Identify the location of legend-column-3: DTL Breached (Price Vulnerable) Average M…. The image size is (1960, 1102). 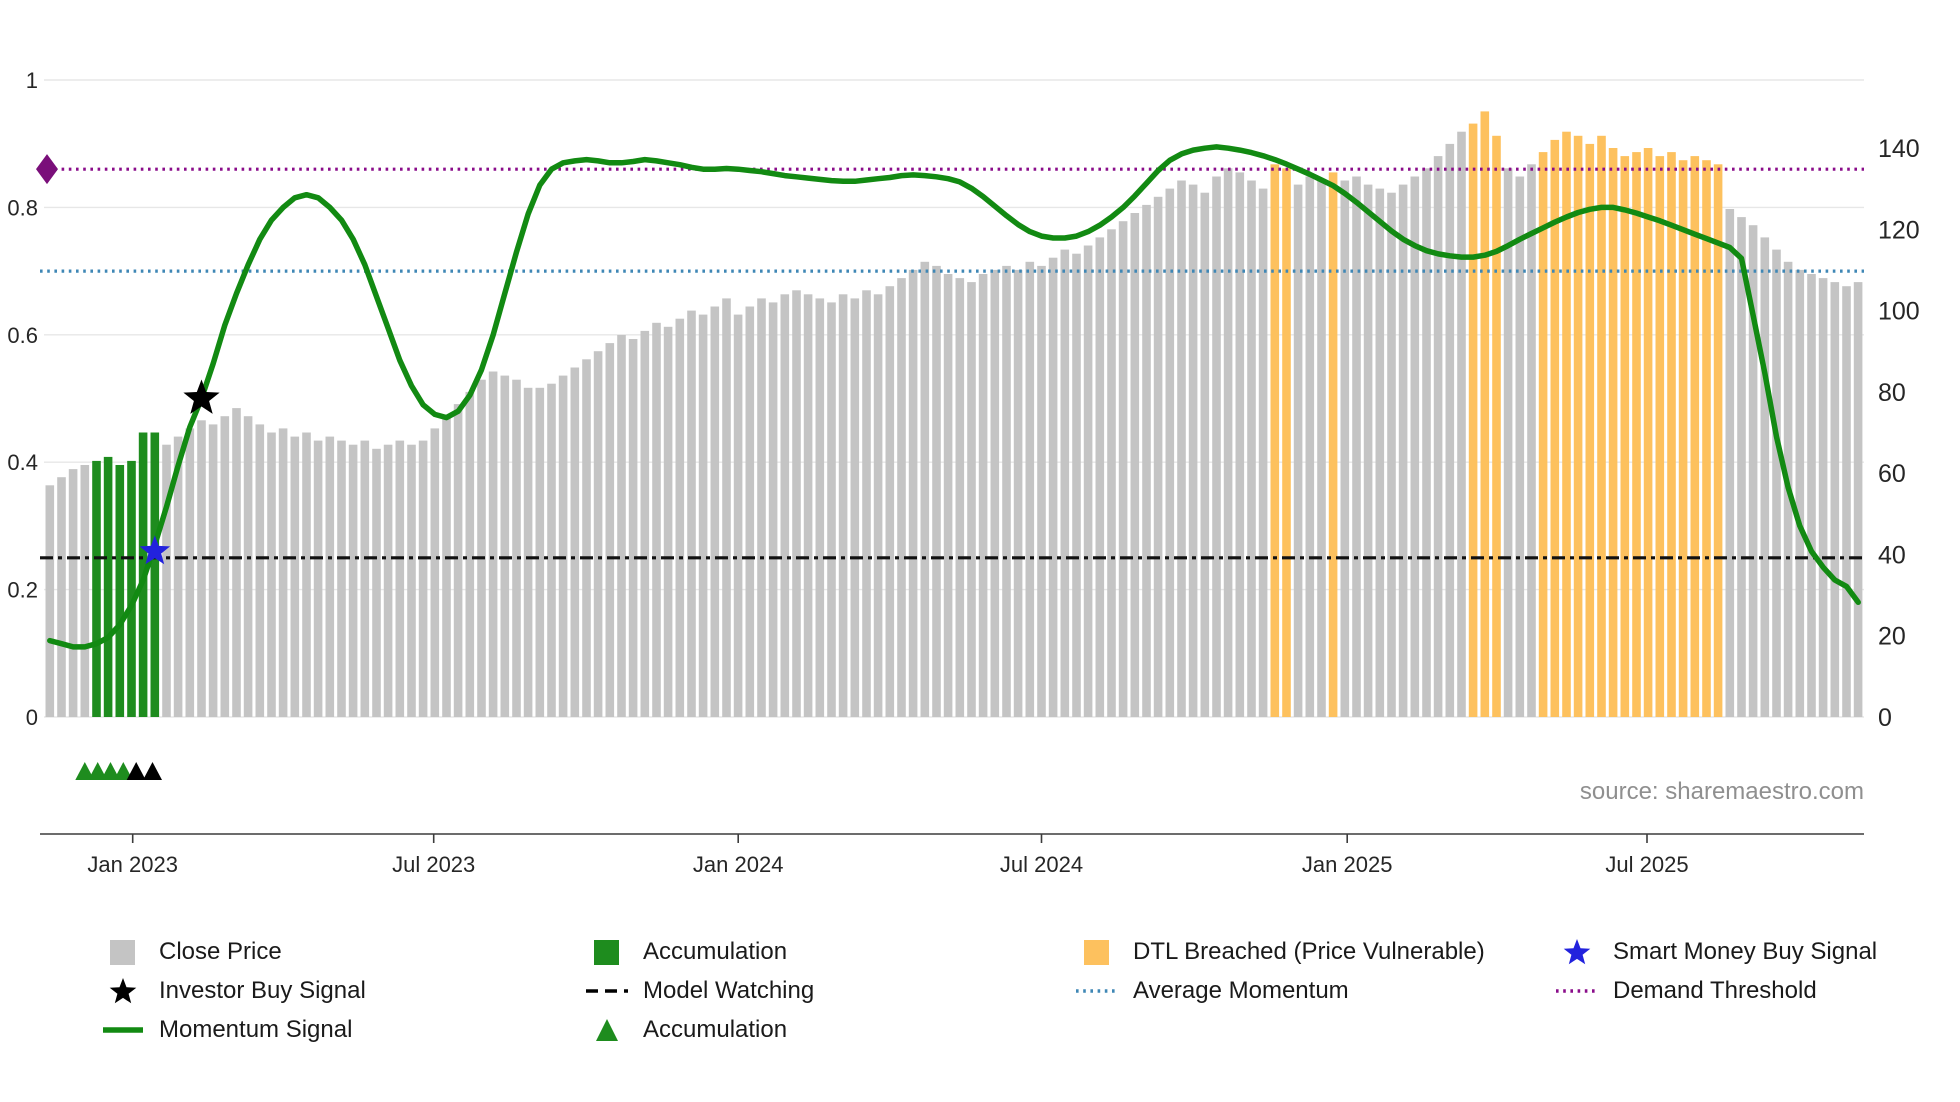
(1314, 971).